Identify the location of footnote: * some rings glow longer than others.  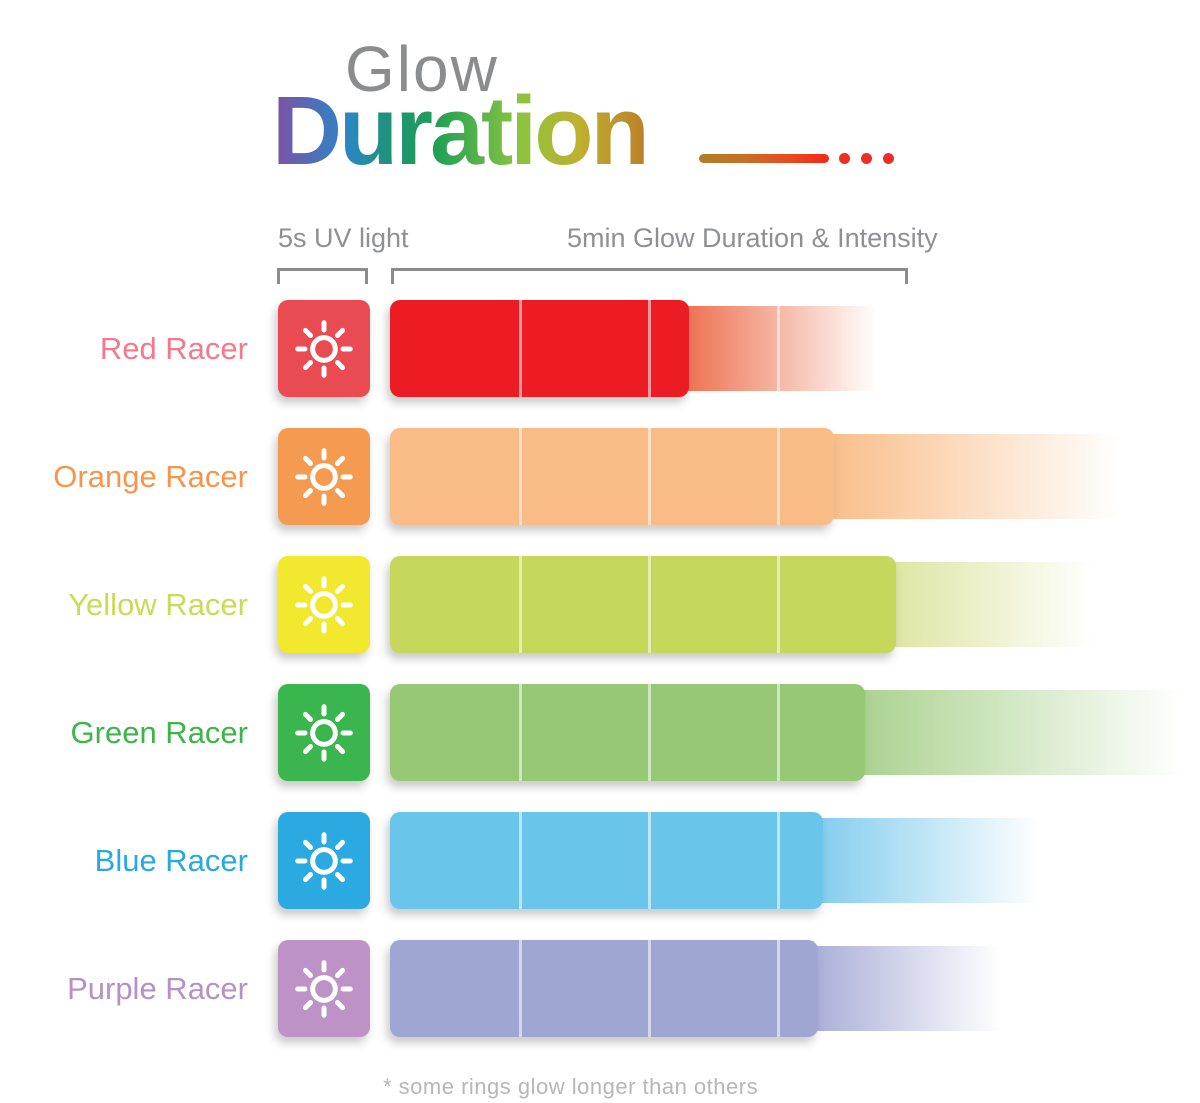
(571, 1086).